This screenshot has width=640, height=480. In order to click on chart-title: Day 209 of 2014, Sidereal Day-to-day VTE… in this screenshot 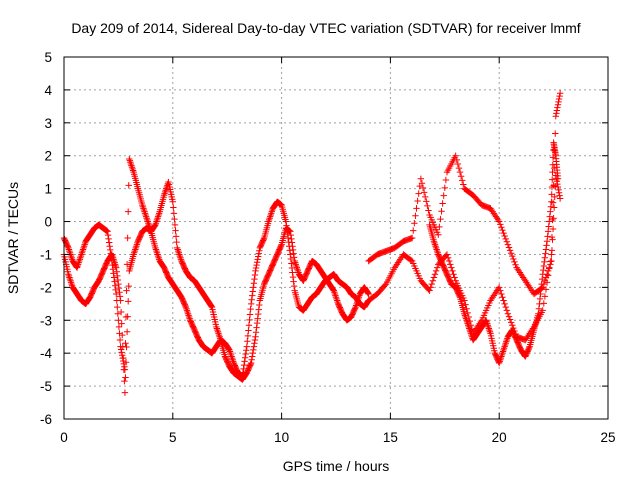, I will do `click(325, 28)`.